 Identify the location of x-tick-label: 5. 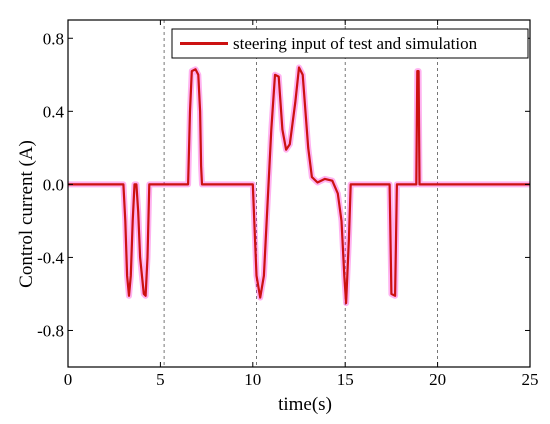
(160, 379).